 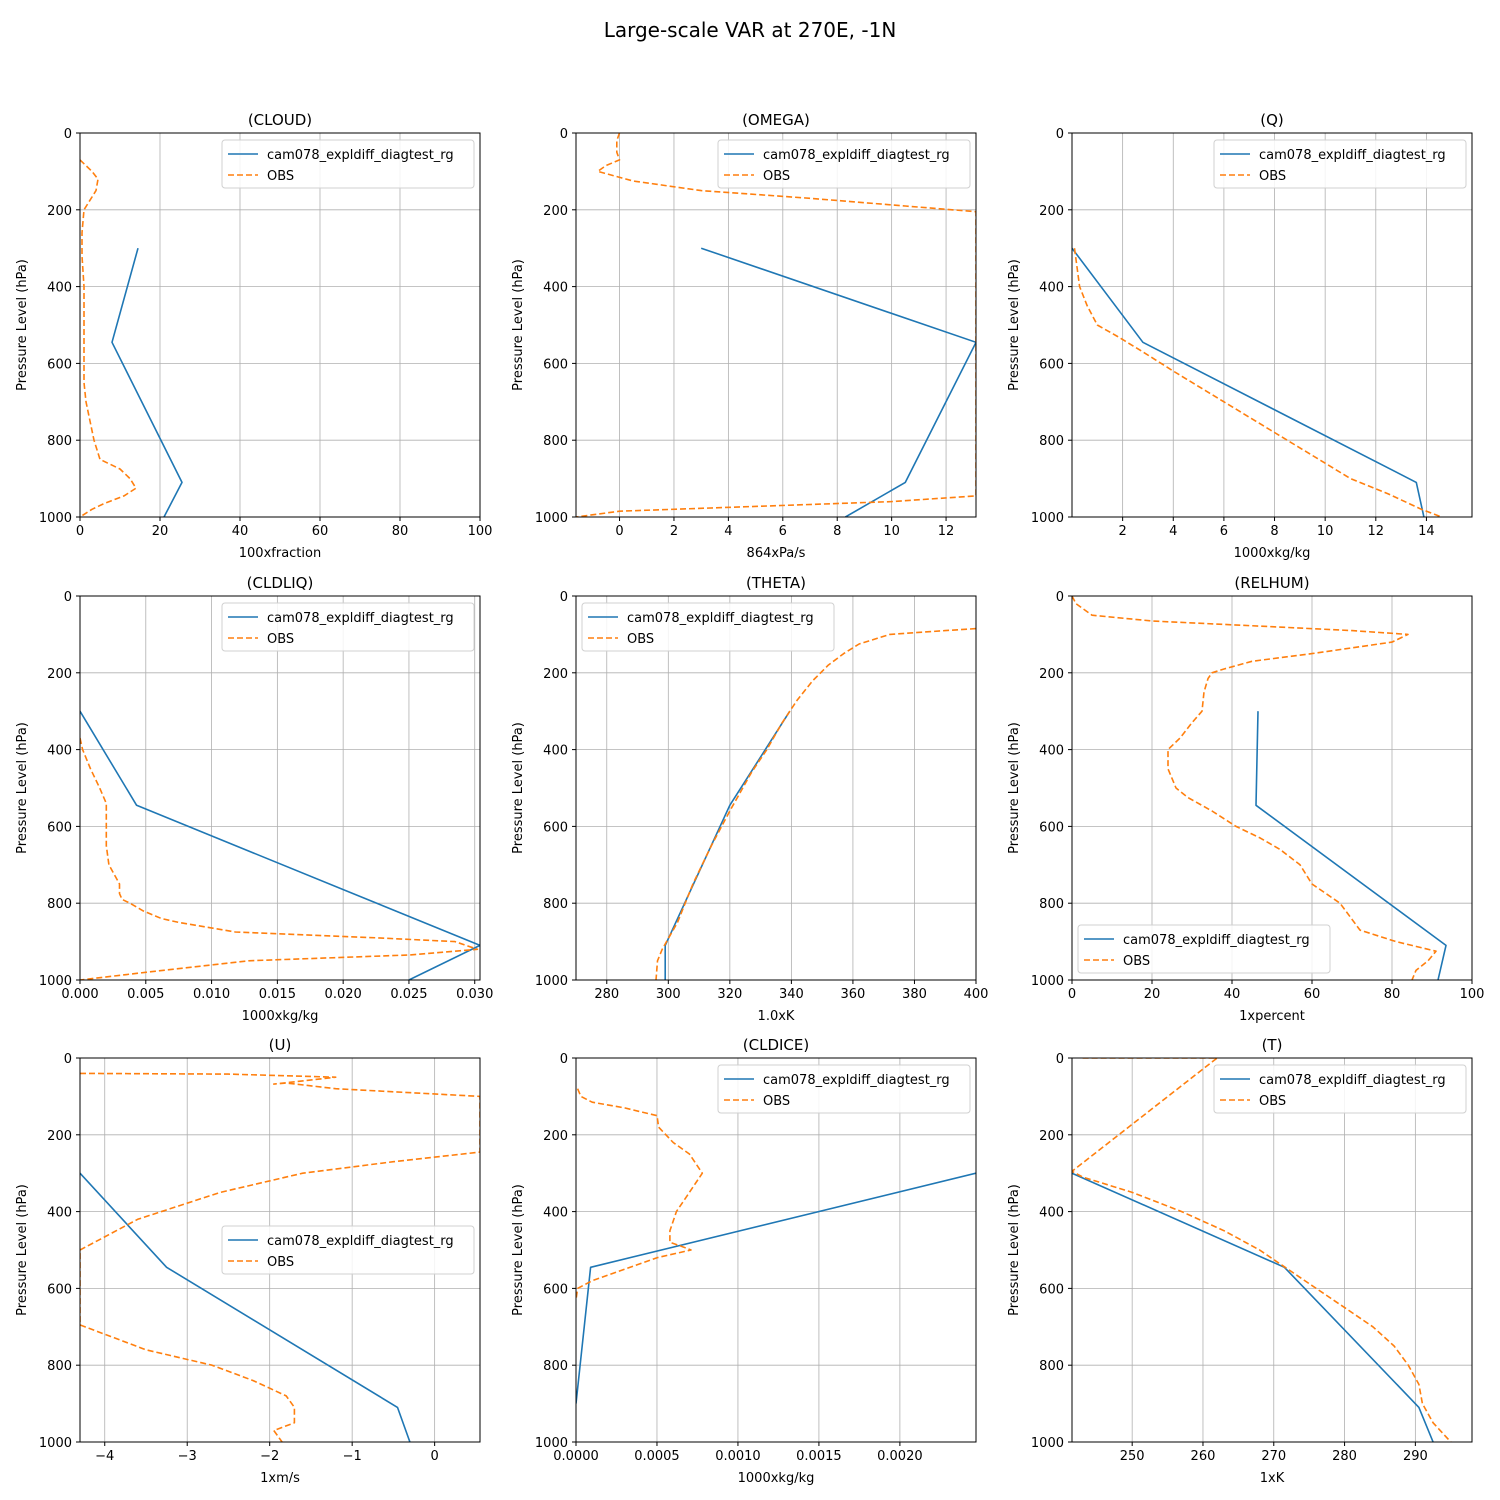 I want to click on chart-title: (T), so click(x=1272, y=1045).